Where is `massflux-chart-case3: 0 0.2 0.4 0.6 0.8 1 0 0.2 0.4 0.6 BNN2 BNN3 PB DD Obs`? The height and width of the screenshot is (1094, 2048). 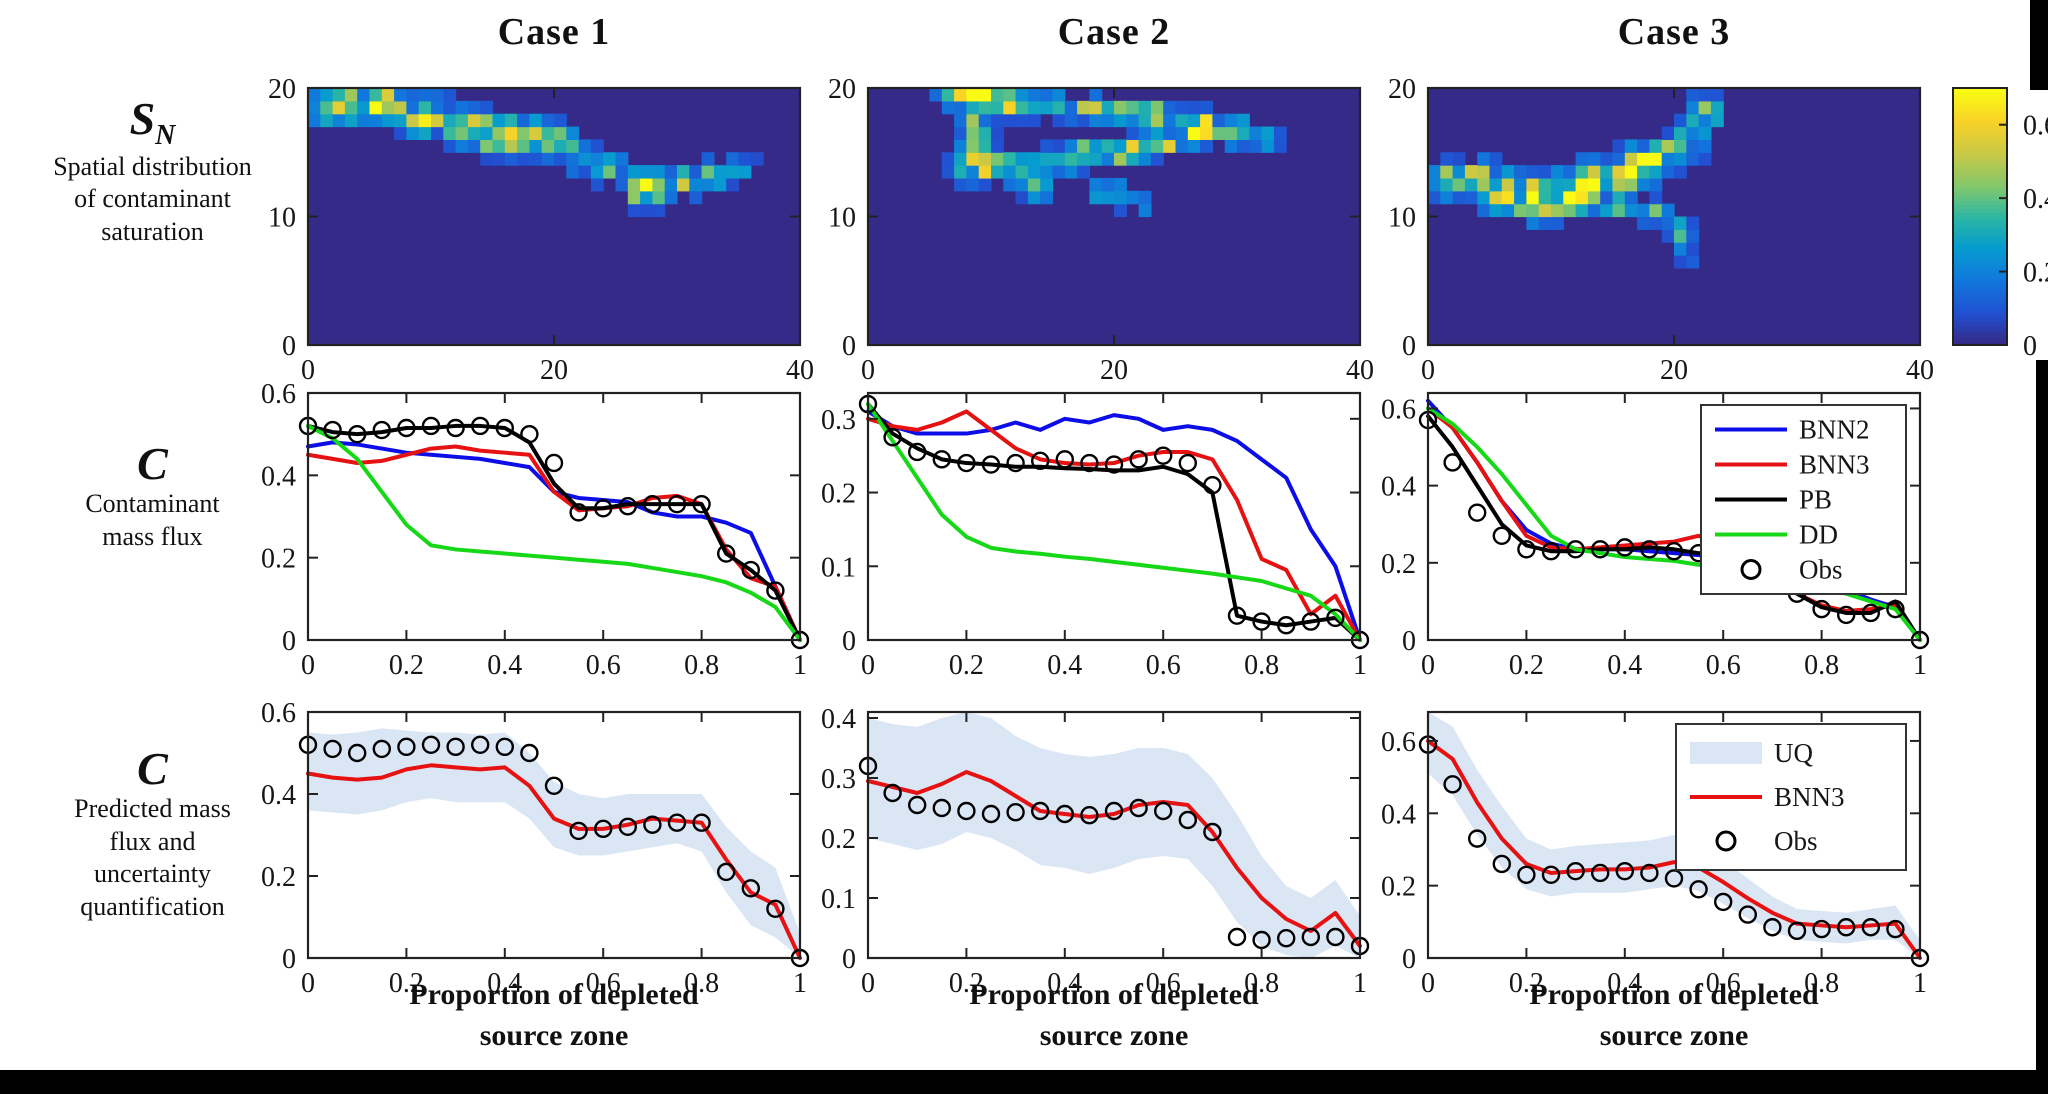 massflux-chart-case3: 0 0.2 0.4 0.6 0.8 1 0 0.2 0.4 0.6 BNN2 BNN3 PB DD Obs is located at coordinates (1655, 536).